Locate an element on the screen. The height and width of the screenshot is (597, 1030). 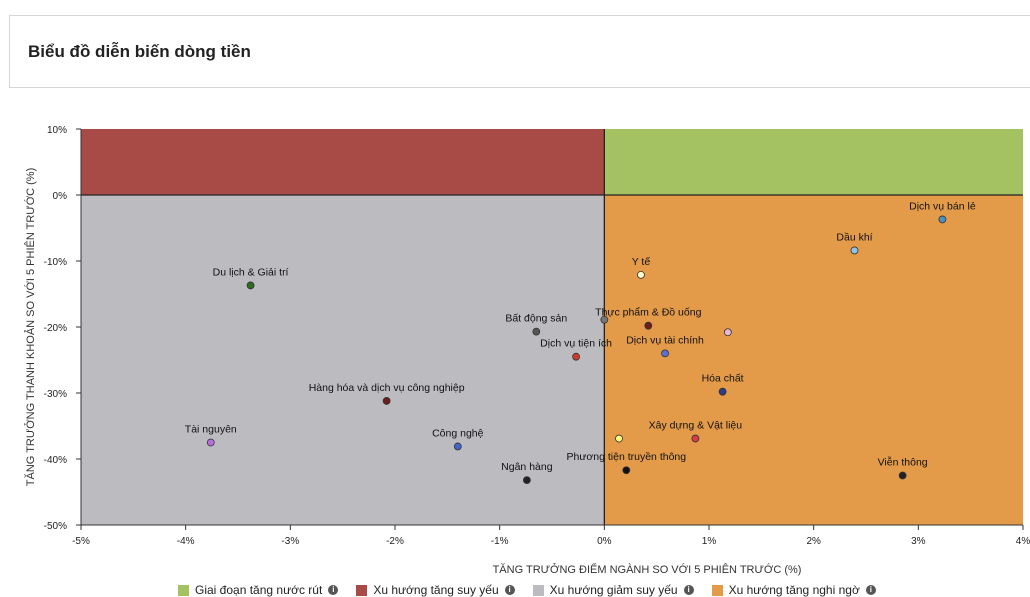
data-point-label: Du lịch & Giải trí is located at coordinates (251, 272).